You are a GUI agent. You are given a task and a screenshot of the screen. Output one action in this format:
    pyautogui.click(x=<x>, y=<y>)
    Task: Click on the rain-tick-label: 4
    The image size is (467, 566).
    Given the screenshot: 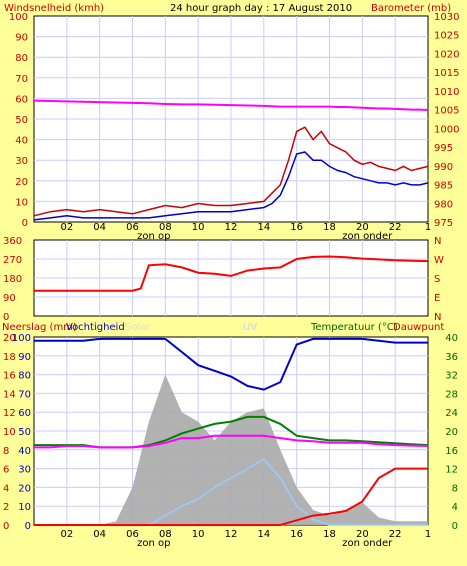 What is the action you would take?
    pyautogui.click(x=6, y=488)
    